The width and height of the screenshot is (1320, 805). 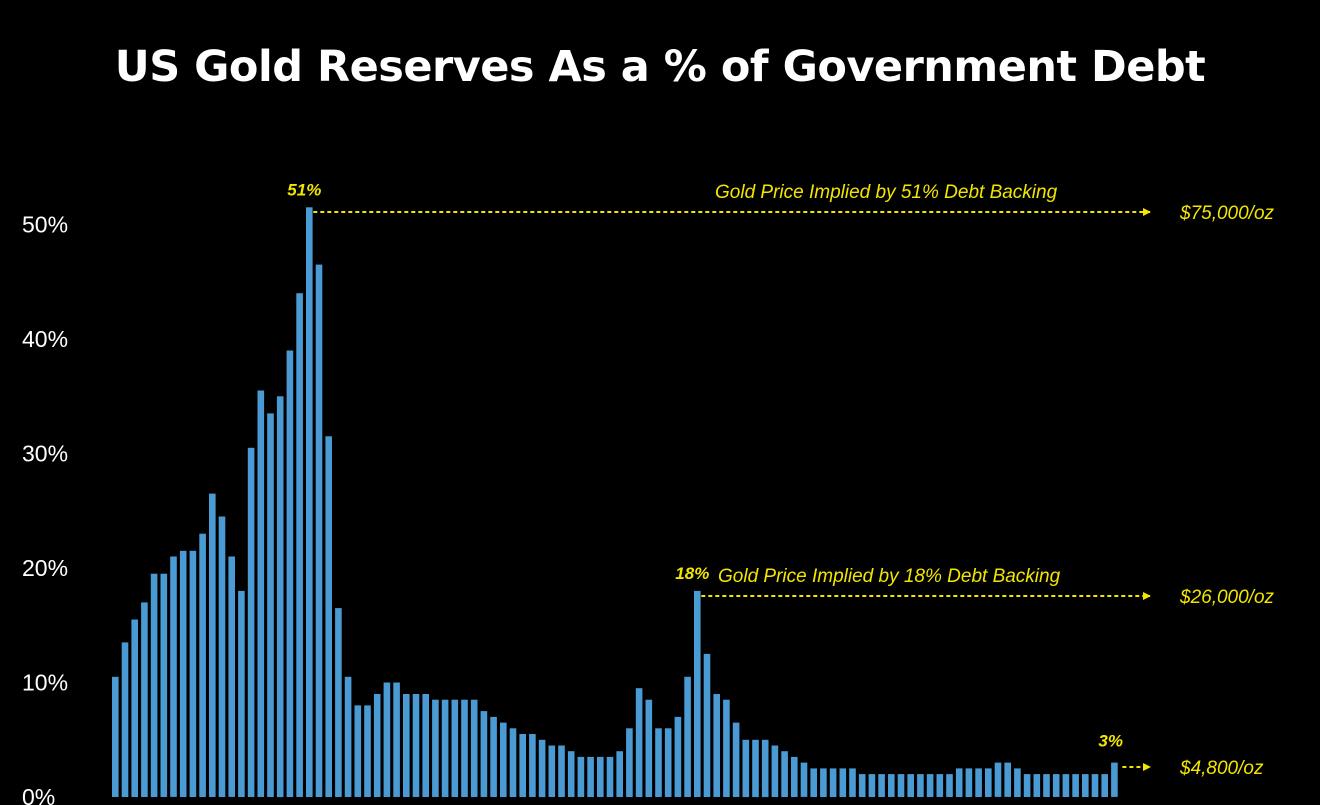 What do you see at coordinates (38, 794) in the screenshot?
I see `y-tick-label: 0%` at bounding box center [38, 794].